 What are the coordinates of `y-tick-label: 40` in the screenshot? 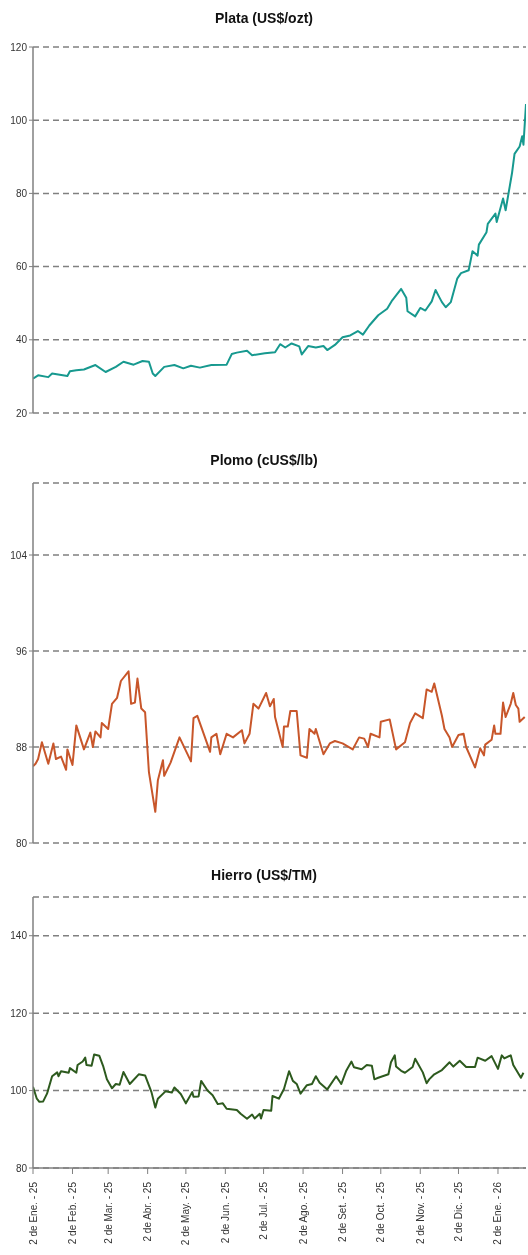 It's located at (21, 340).